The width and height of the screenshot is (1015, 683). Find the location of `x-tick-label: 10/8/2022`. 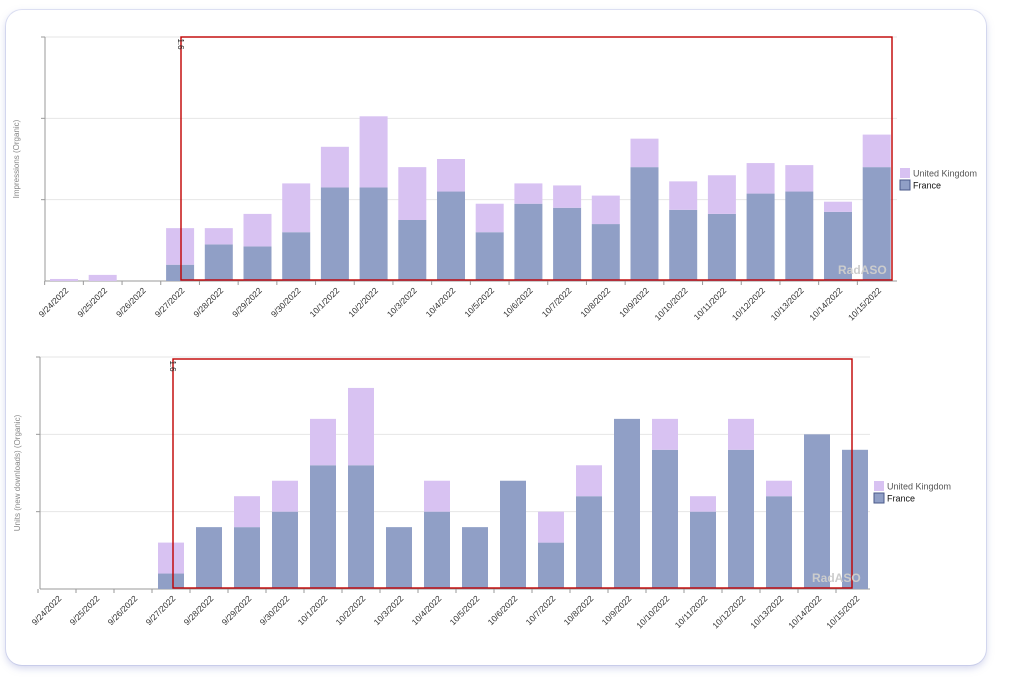

x-tick-label: 10/8/2022 is located at coordinates (595, 302).